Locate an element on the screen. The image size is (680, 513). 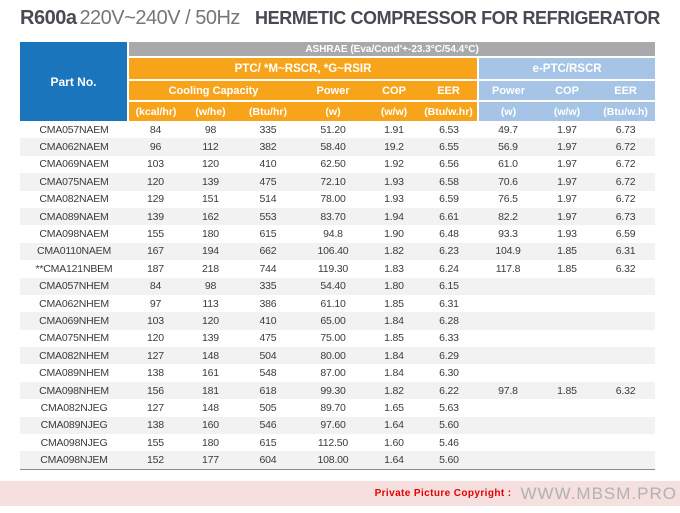
spec-value-cell: 1.60 is located at coordinates (394, 442).